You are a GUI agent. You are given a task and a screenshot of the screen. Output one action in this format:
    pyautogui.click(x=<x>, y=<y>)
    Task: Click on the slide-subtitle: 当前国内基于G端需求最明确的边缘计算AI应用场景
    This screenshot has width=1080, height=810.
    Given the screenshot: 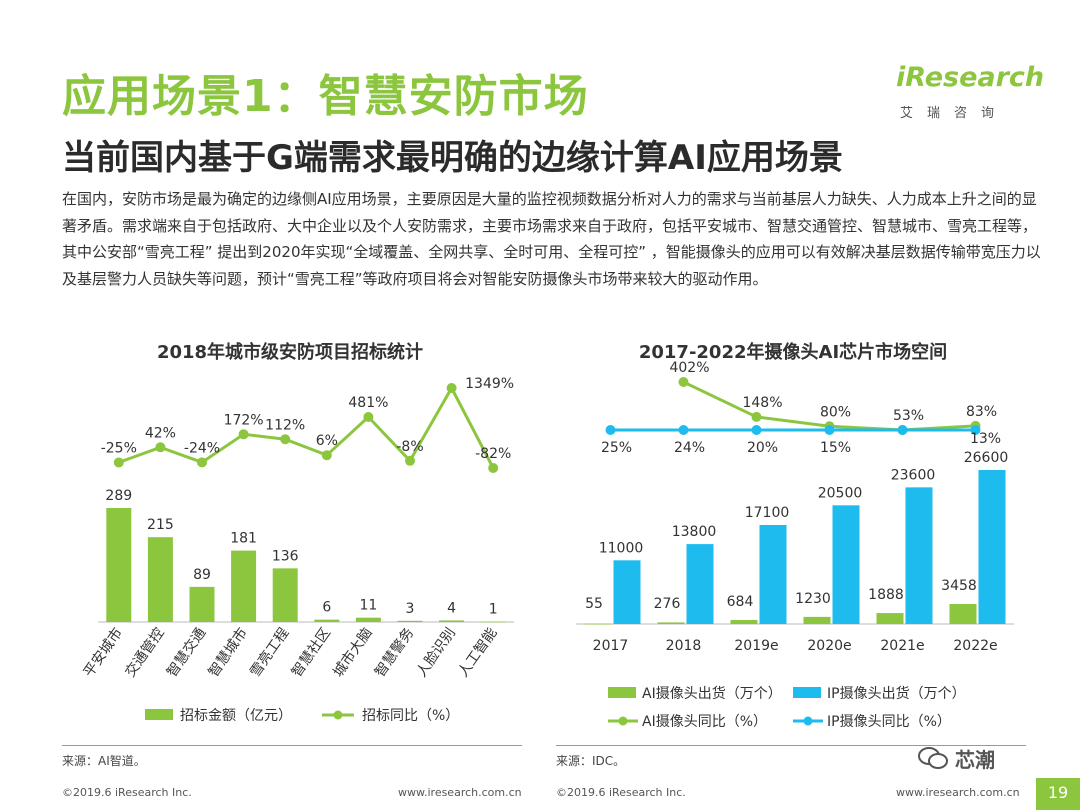 What is the action you would take?
    pyautogui.click(x=452, y=158)
    